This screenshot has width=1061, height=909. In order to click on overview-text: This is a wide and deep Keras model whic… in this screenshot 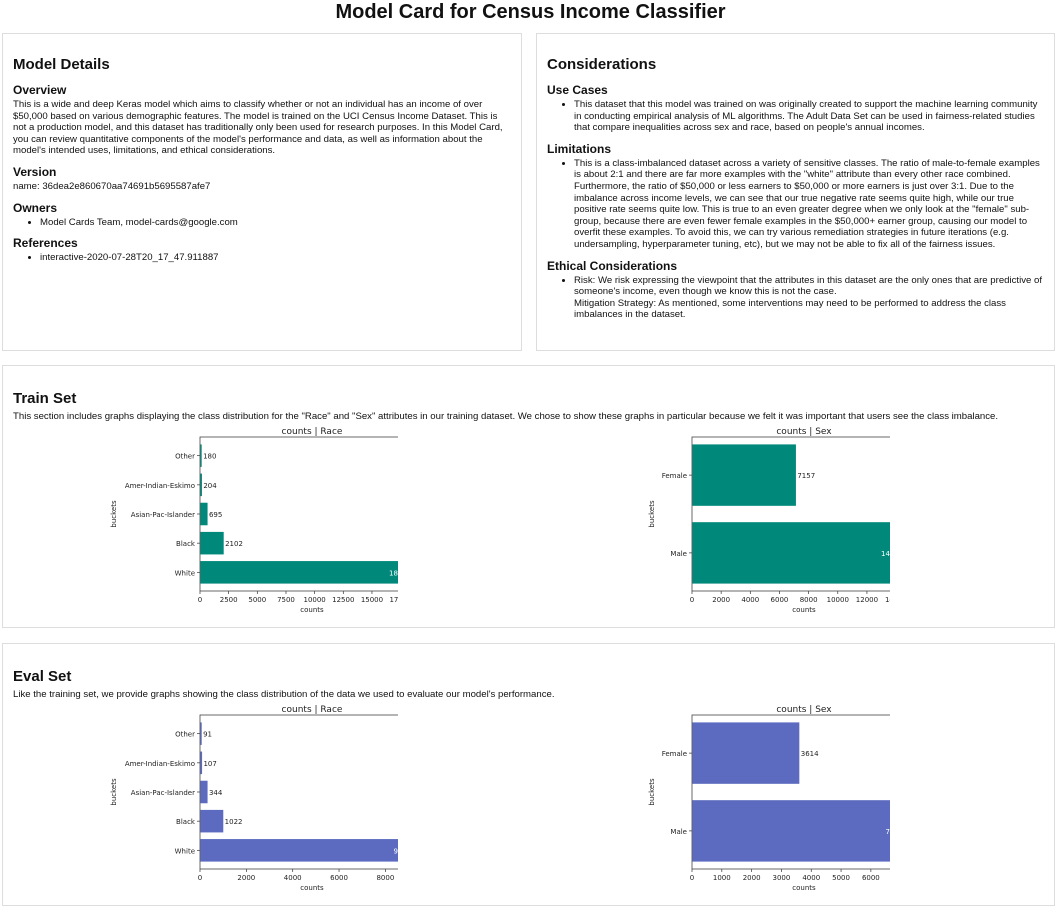, I will do `click(258, 128)`.